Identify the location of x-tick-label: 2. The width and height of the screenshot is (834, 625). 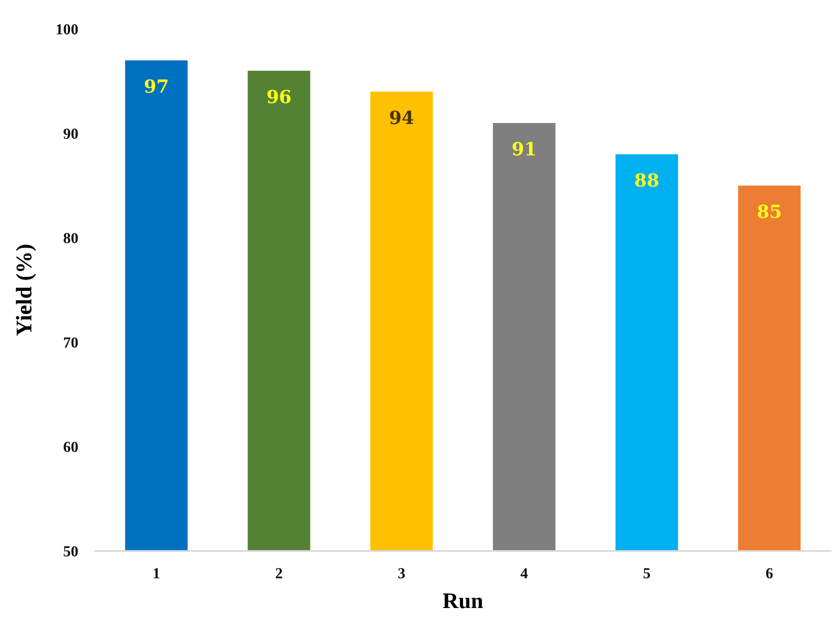
(279, 573).